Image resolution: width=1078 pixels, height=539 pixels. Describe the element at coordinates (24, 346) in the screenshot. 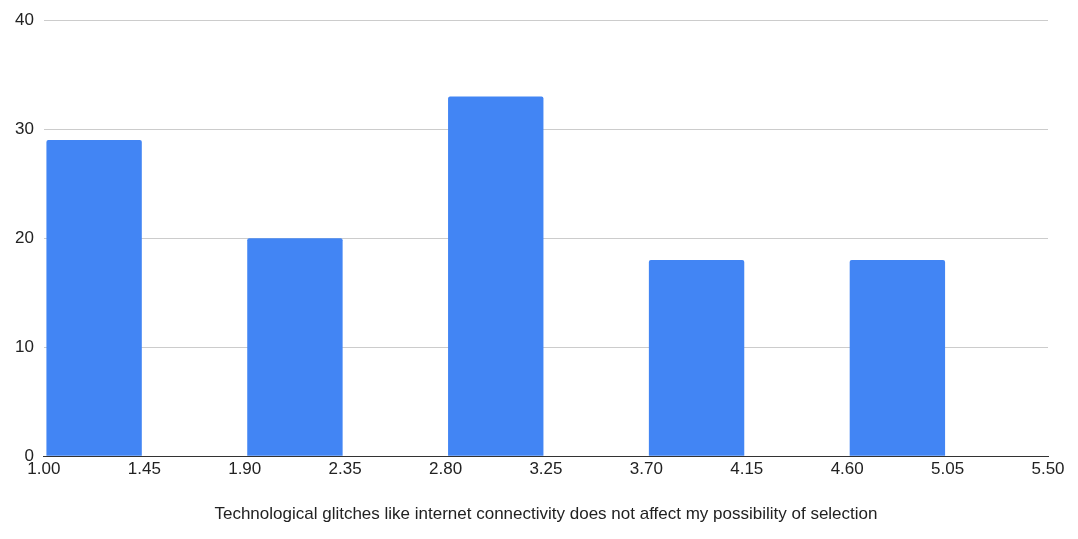

I see `y-tick-label: 10` at that location.